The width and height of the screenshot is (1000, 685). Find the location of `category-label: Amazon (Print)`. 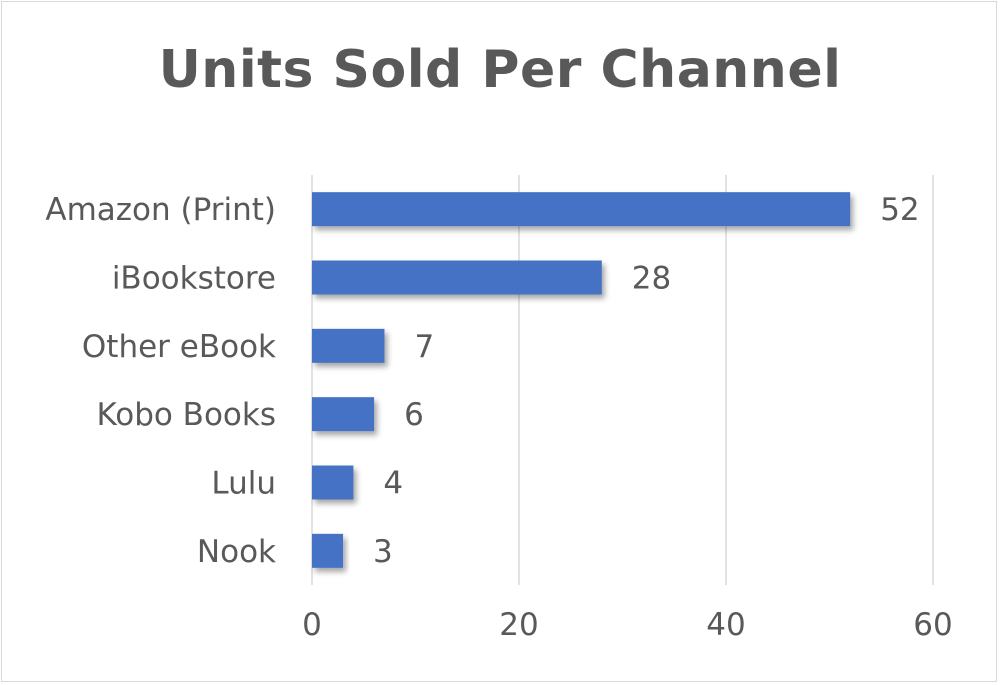

category-label: Amazon (Print) is located at coordinates (160, 210).